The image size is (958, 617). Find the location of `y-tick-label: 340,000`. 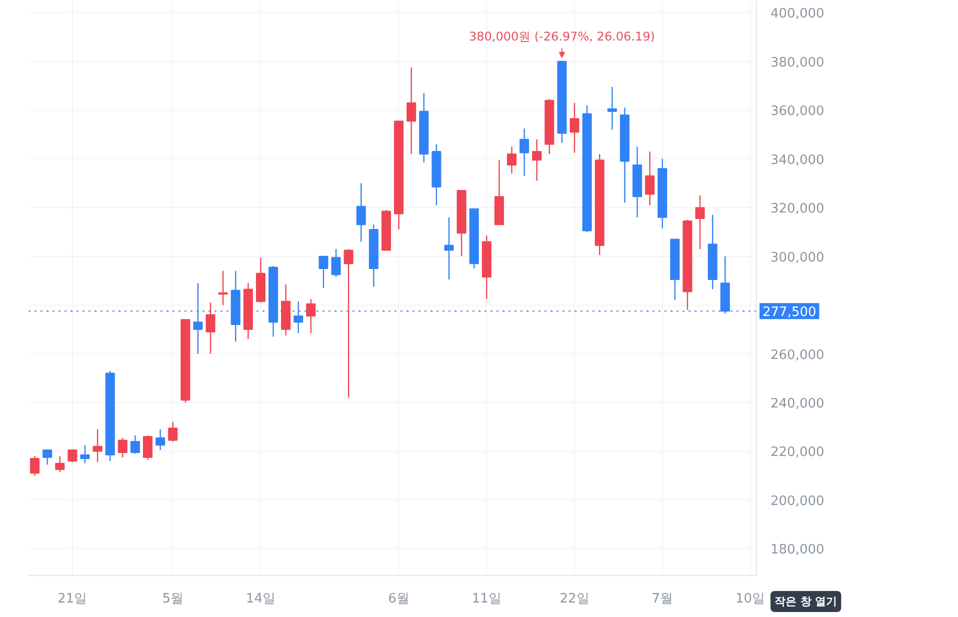

y-tick-label: 340,000 is located at coordinates (797, 160).